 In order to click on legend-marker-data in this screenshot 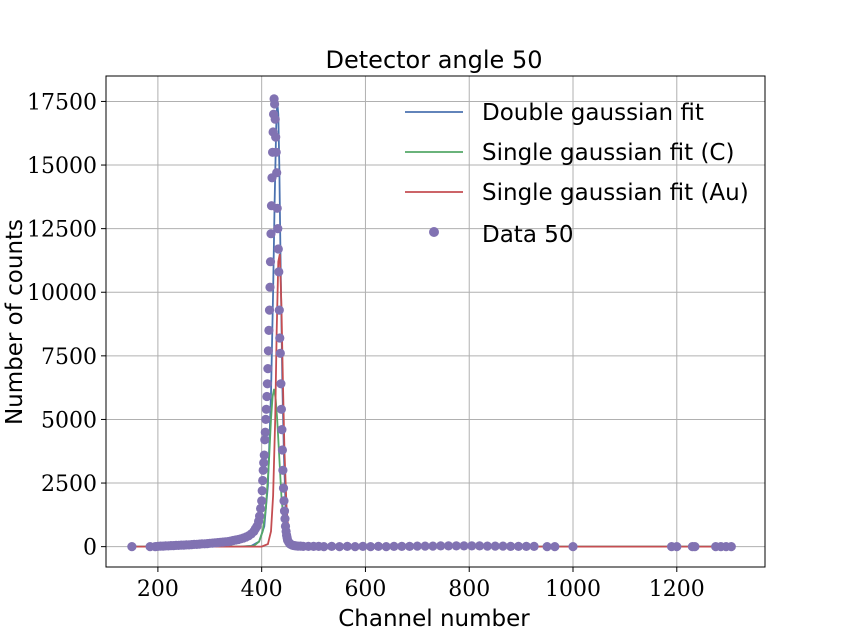, I will do `click(434, 232)`.